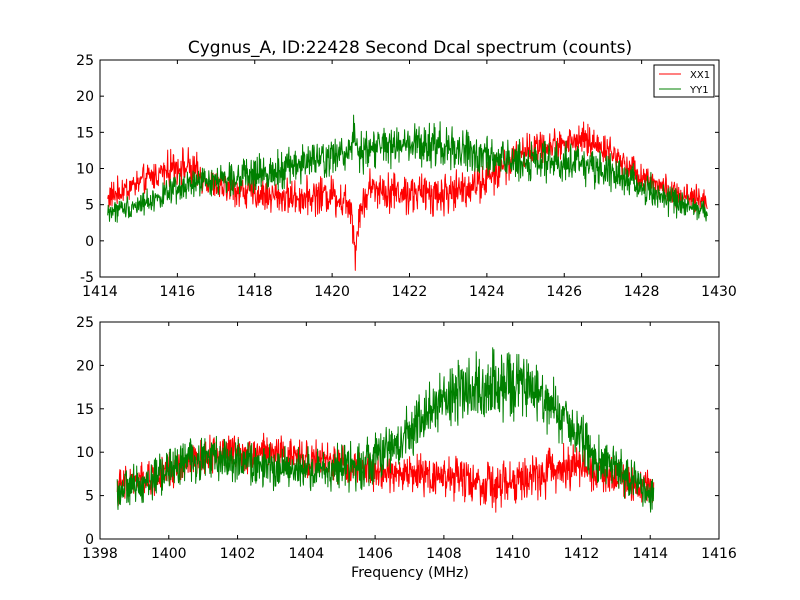  Describe the element at coordinates (85, 170) in the screenshot. I see `top-y-tick-label: 10` at that location.